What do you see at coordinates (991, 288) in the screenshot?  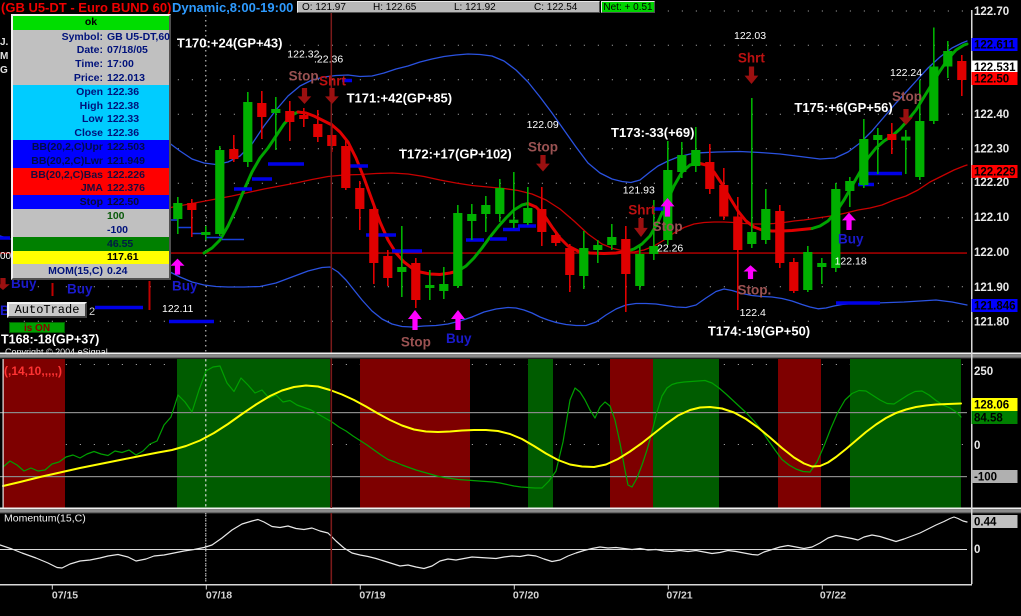 I see `svg-text: 121.90` at bounding box center [991, 288].